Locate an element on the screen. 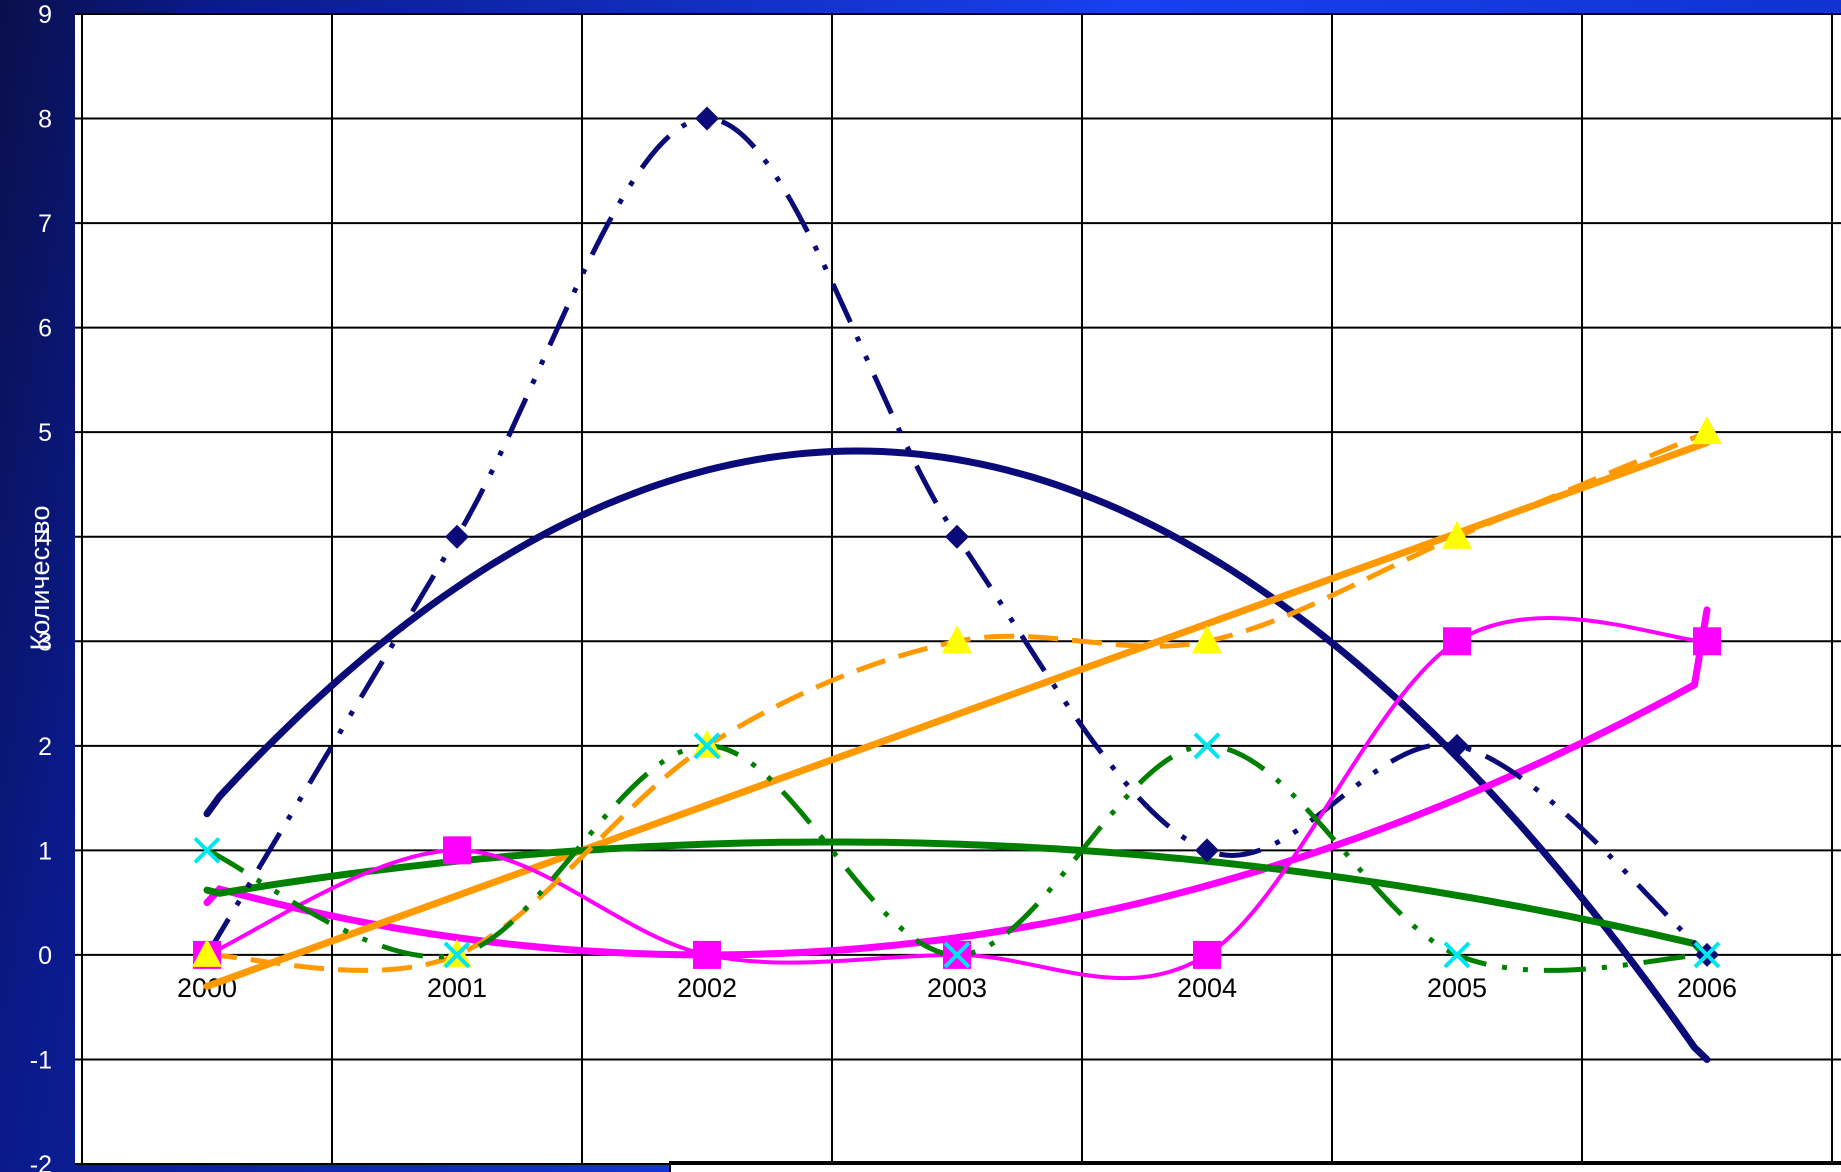 This screenshot has height=1172, width=1841. y-axis-ticks: -2 -1 0 1 2 3 4 5 6 7 8 9 is located at coordinates (41, 586).